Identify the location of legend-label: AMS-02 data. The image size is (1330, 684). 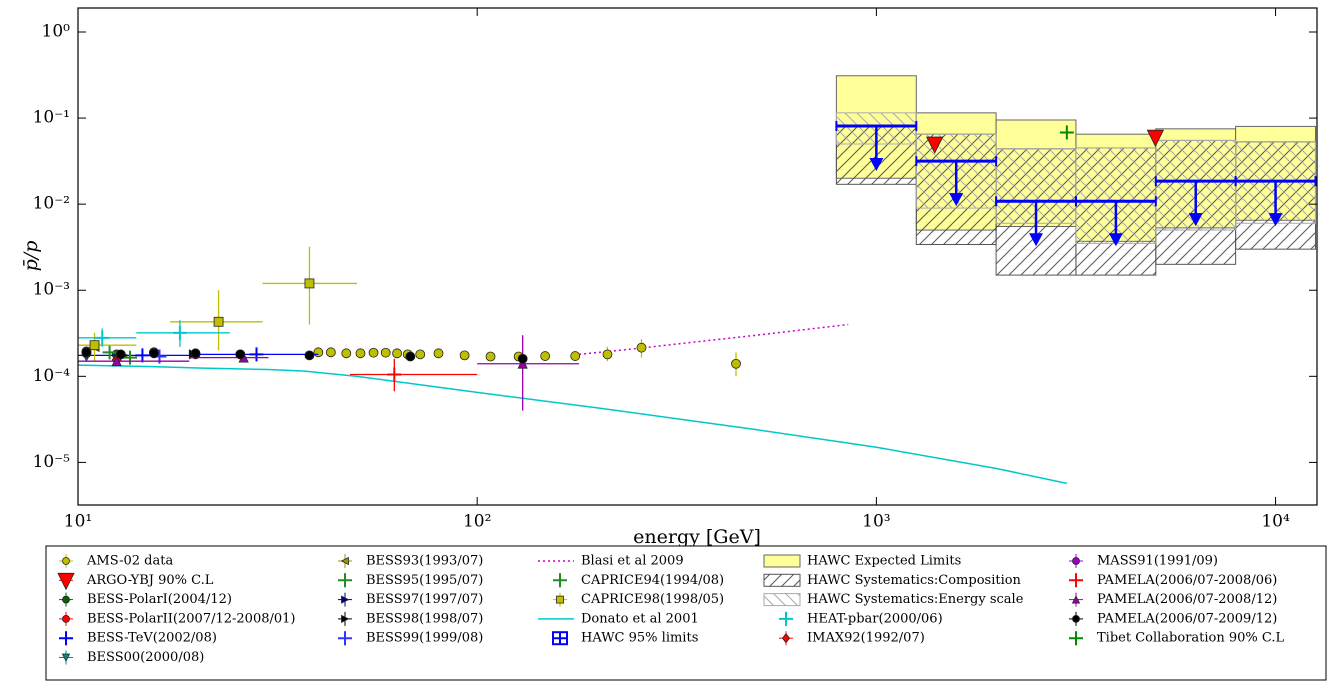
(129, 561).